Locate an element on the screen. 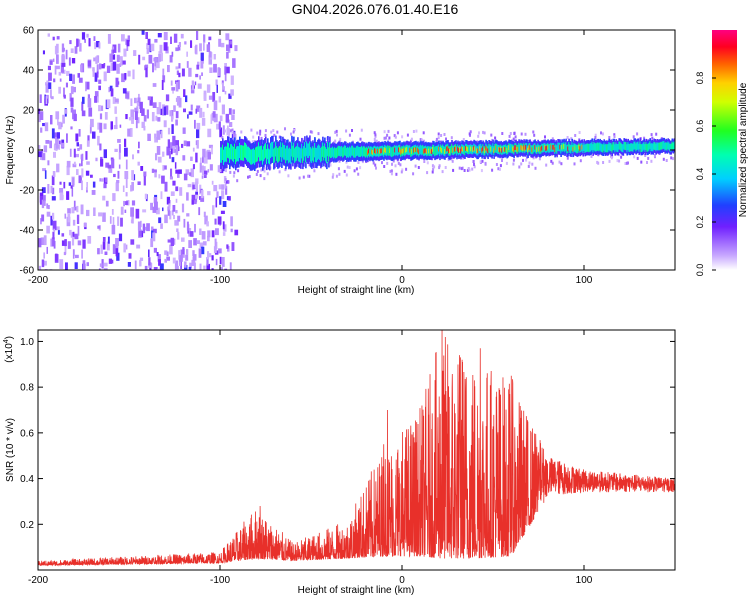  x-tick-label: 0 is located at coordinates (402, 280).